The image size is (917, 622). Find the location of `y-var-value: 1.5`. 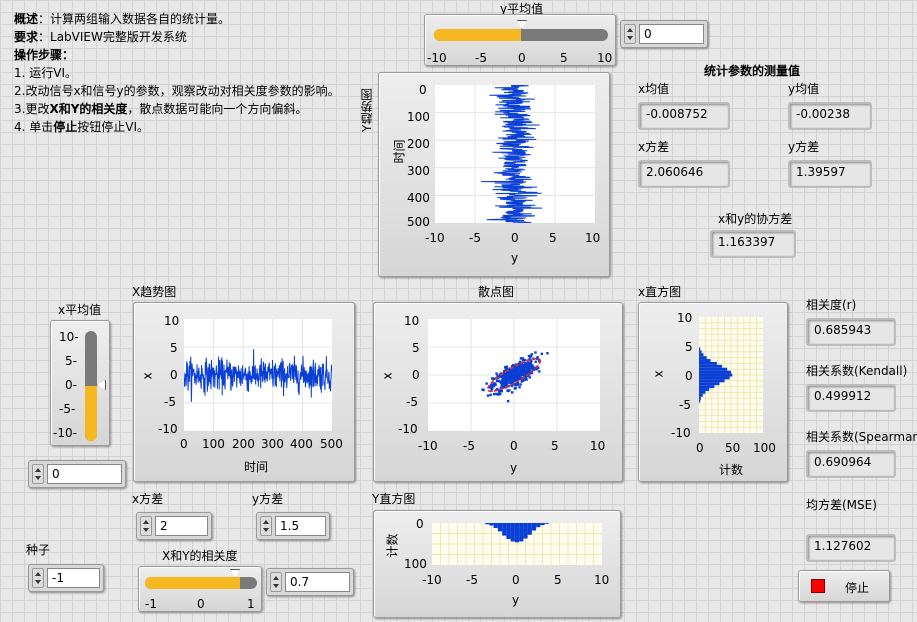

y-var-value: 1.5 is located at coordinates (300, 526).